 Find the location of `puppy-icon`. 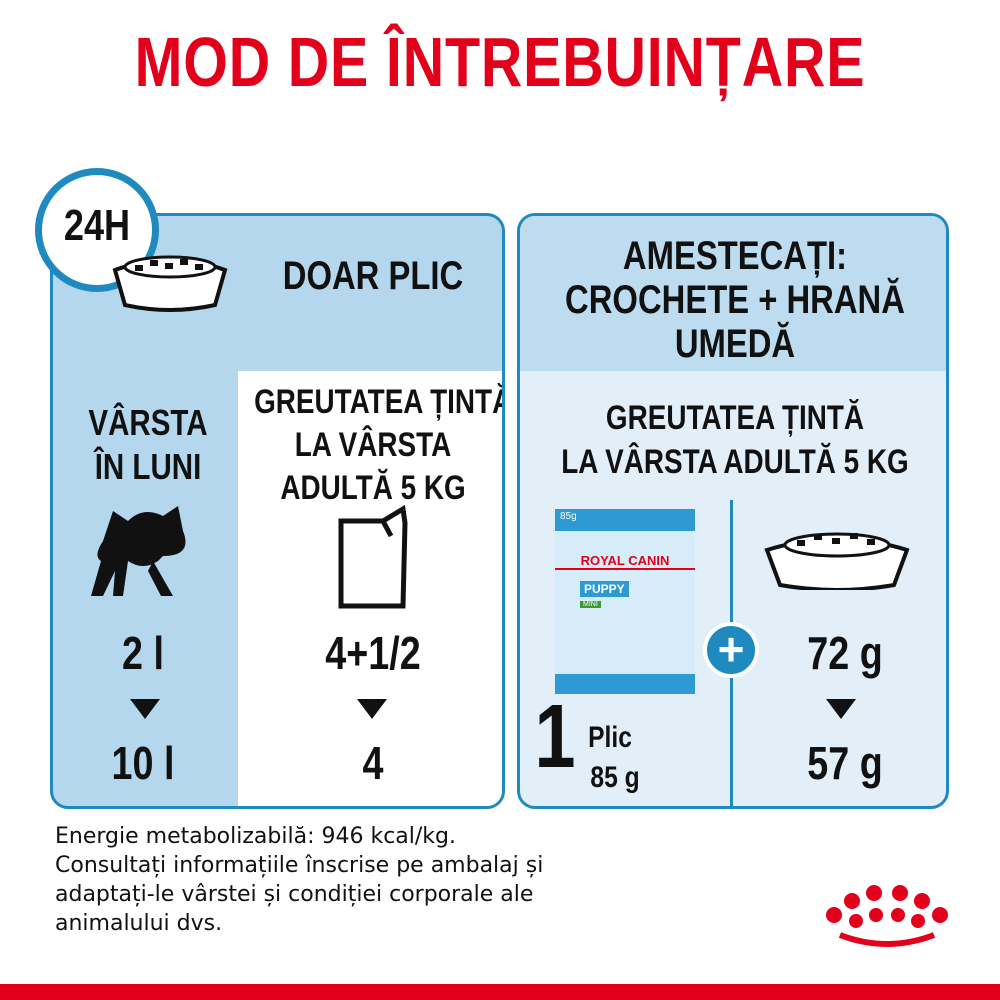

puppy-icon is located at coordinates (138, 551).